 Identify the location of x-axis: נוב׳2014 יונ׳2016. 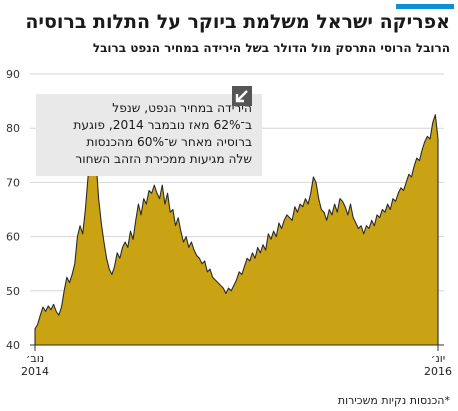
(236, 361).